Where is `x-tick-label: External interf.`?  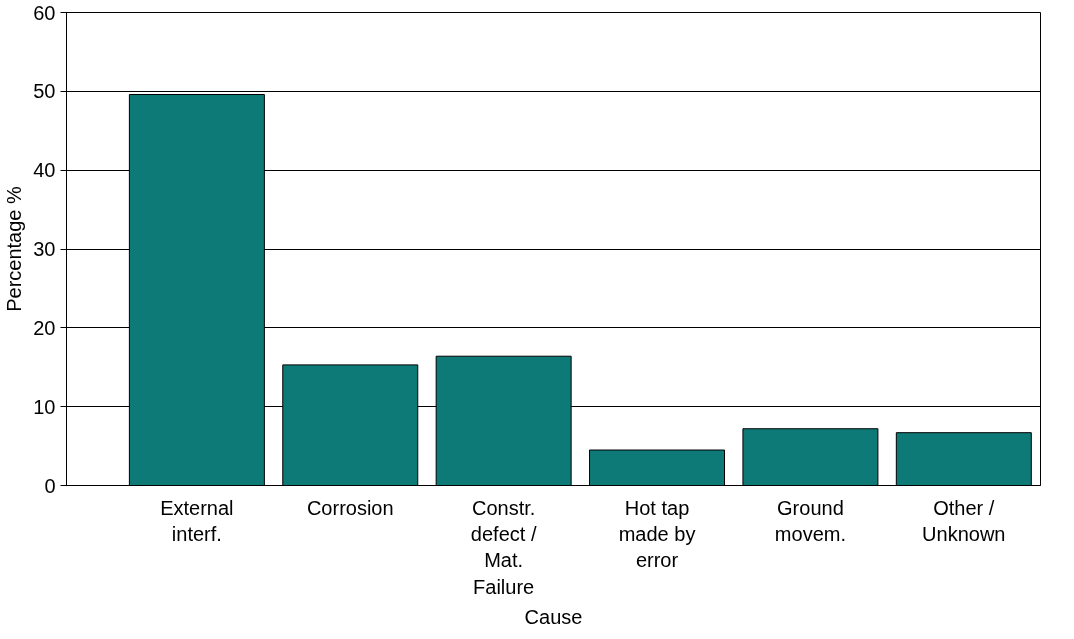
x-tick-label: External interf. is located at coordinates (197, 520).